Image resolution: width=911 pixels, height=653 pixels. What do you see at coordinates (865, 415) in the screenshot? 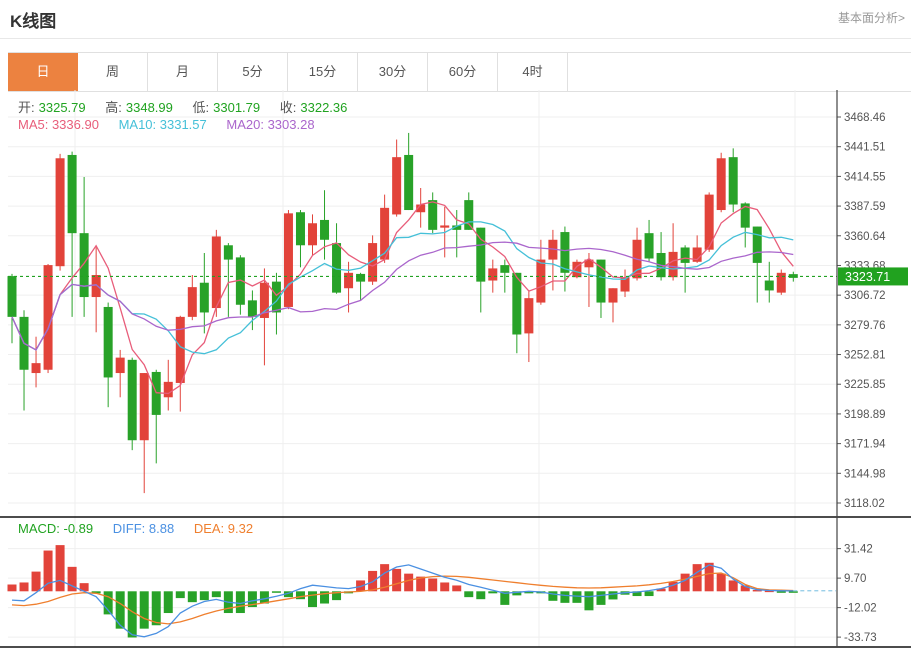
I see `svg-text: 3198.89` at bounding box center [865, 415].